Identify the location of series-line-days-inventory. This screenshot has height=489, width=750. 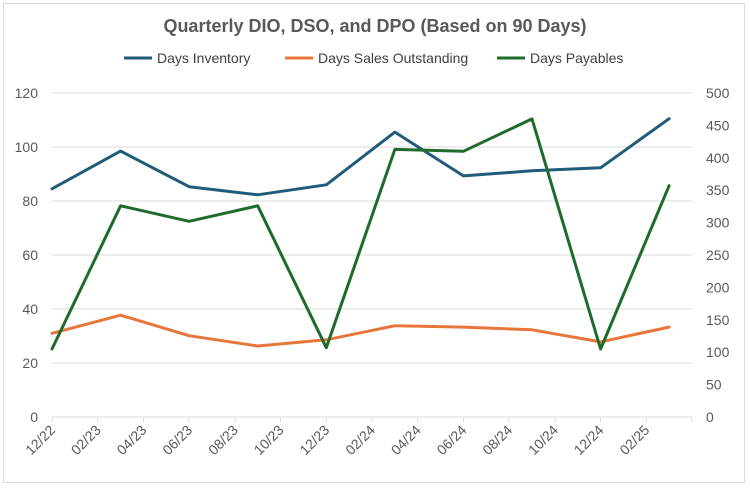
(360, 157).